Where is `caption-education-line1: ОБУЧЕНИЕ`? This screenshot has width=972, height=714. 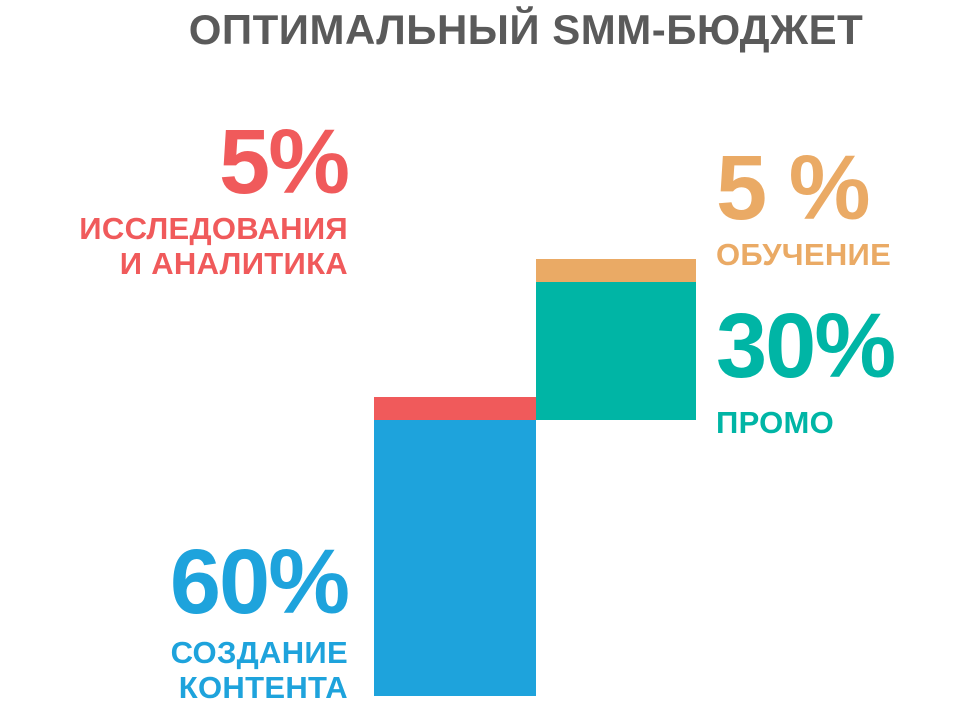 caption-education-line1: ОБУЧЕНИЕ is located at coordinates (804, 254).